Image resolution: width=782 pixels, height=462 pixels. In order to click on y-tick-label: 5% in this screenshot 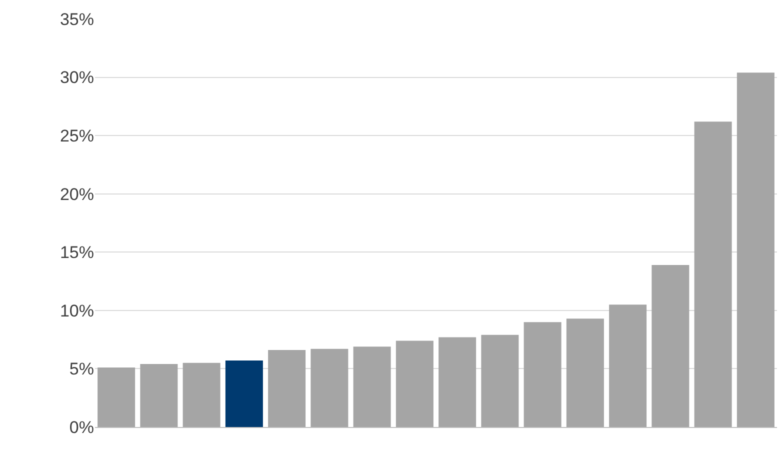, I will do `click(81, 369)`.